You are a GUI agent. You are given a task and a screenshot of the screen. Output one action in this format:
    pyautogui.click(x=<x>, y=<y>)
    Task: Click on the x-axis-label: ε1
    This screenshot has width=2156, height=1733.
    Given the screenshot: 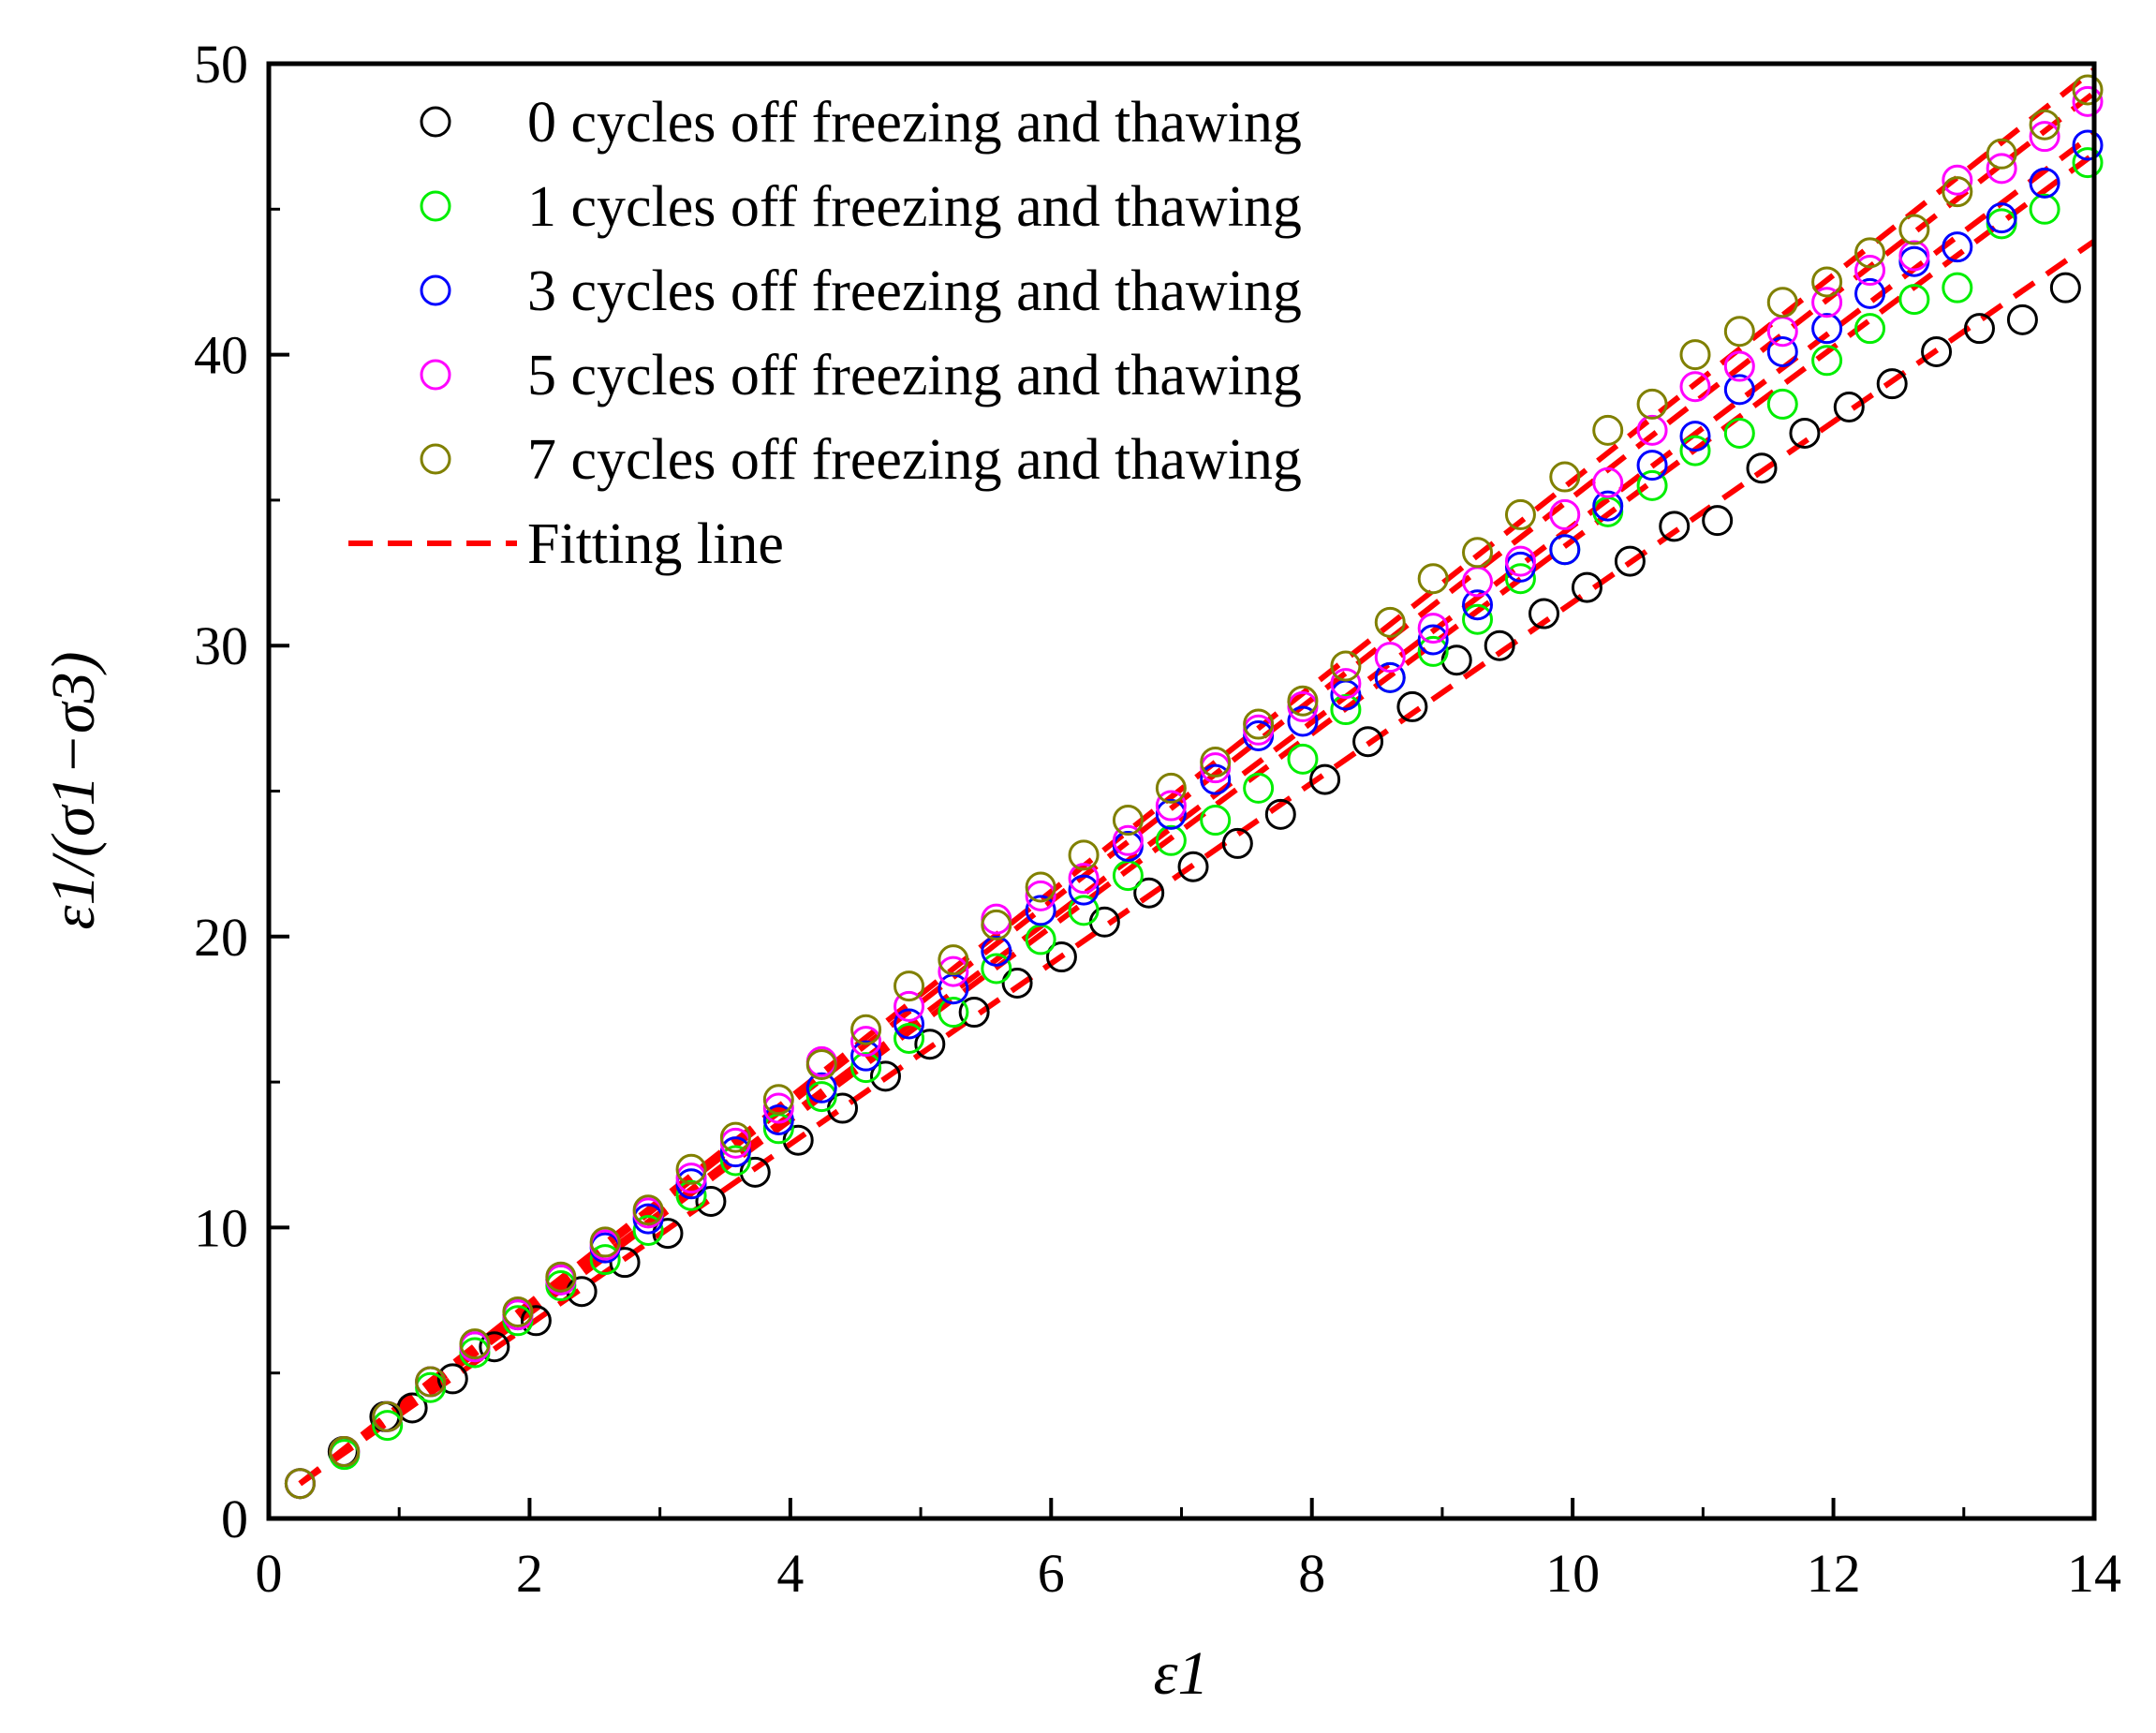 What is the action you would take?
    pyautogui.click(x=1180, y=1673)
    